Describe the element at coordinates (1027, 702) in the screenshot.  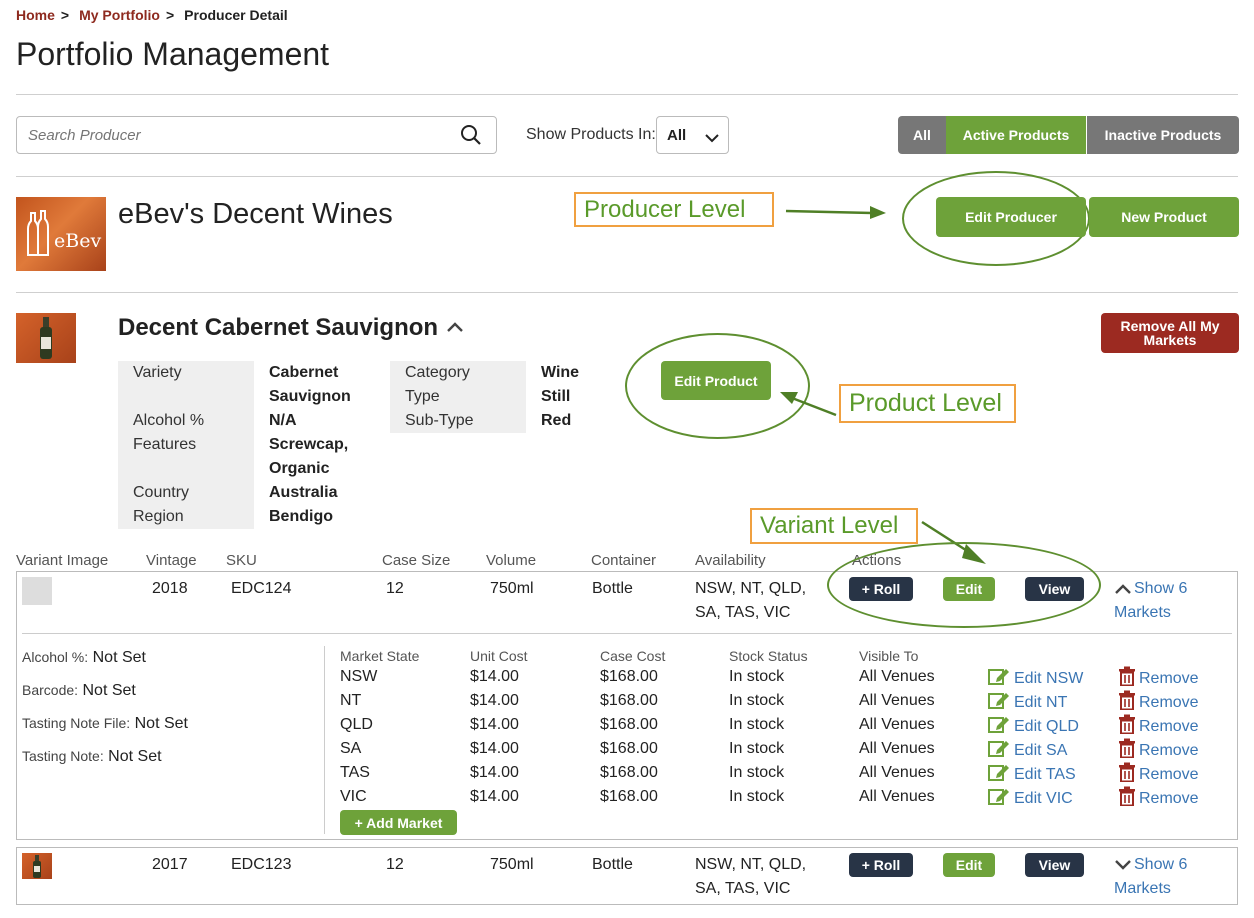
I see `edit-market-link: Edit NT` at that location.